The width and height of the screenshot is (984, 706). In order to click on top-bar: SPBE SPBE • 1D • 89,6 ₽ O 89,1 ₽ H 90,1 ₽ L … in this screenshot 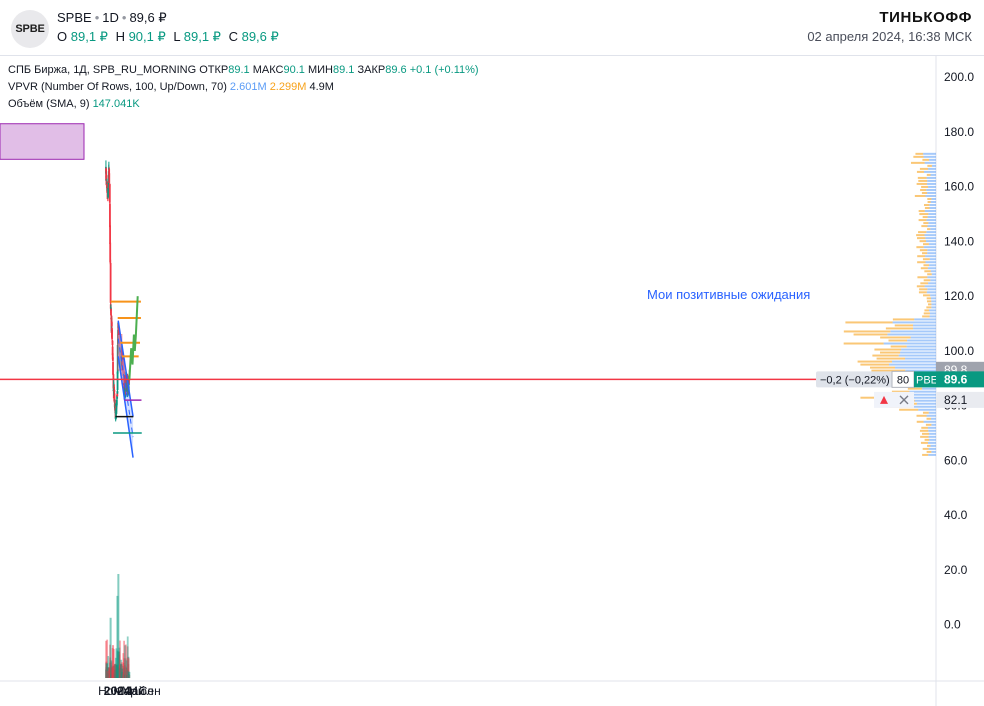, I will do `click(492, 28)`.